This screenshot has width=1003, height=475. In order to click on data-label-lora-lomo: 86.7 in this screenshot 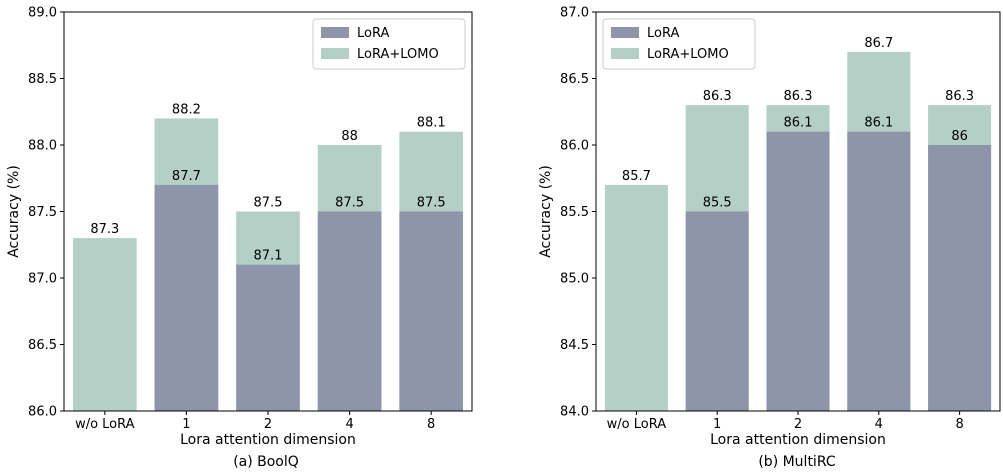, I will do `click(878, 43)`.